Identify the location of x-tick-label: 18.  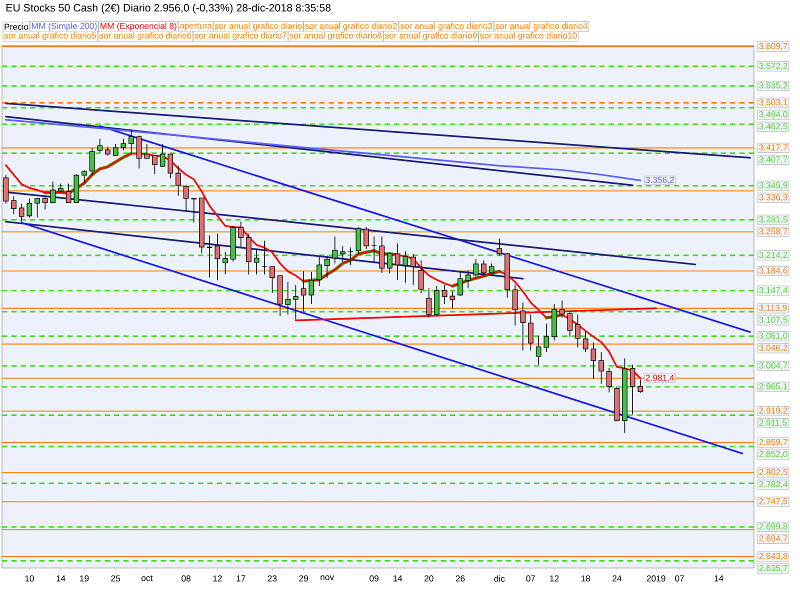
(585, 578).